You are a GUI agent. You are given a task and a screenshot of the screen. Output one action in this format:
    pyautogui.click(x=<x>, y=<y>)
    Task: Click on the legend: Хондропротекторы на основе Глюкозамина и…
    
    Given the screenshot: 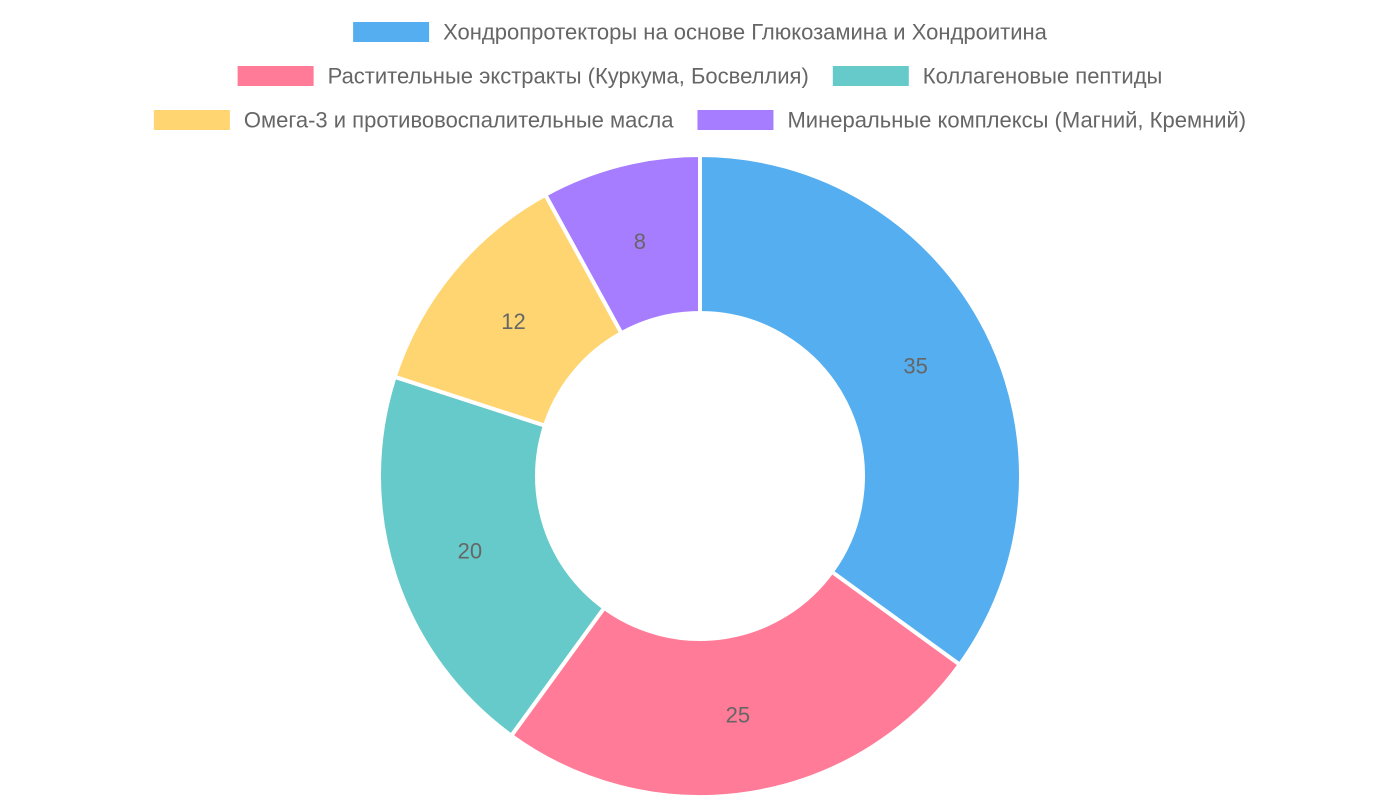 What is the action you would take?
    pyautogui.click(x=699, y=76)
    